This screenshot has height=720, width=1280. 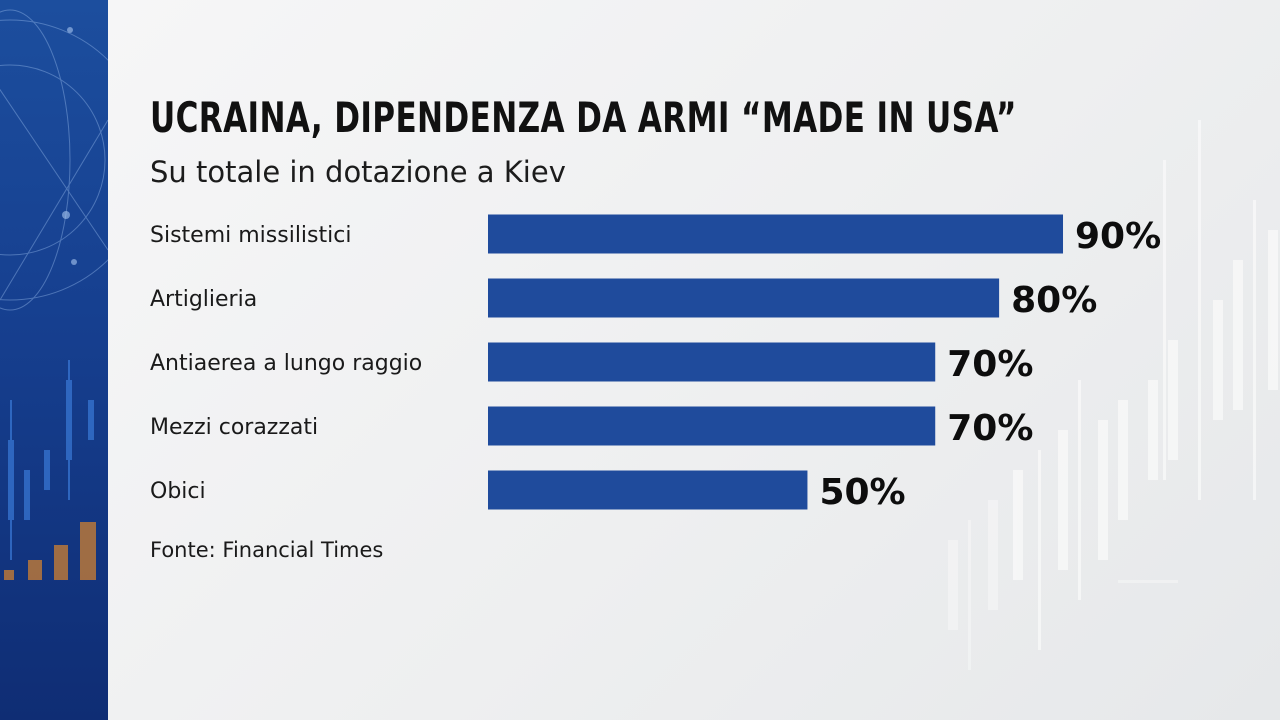 What do you see at coordinates (862, 492) in the screenshot?
I see `value-label: 50%` at bounding box center [862, 492].